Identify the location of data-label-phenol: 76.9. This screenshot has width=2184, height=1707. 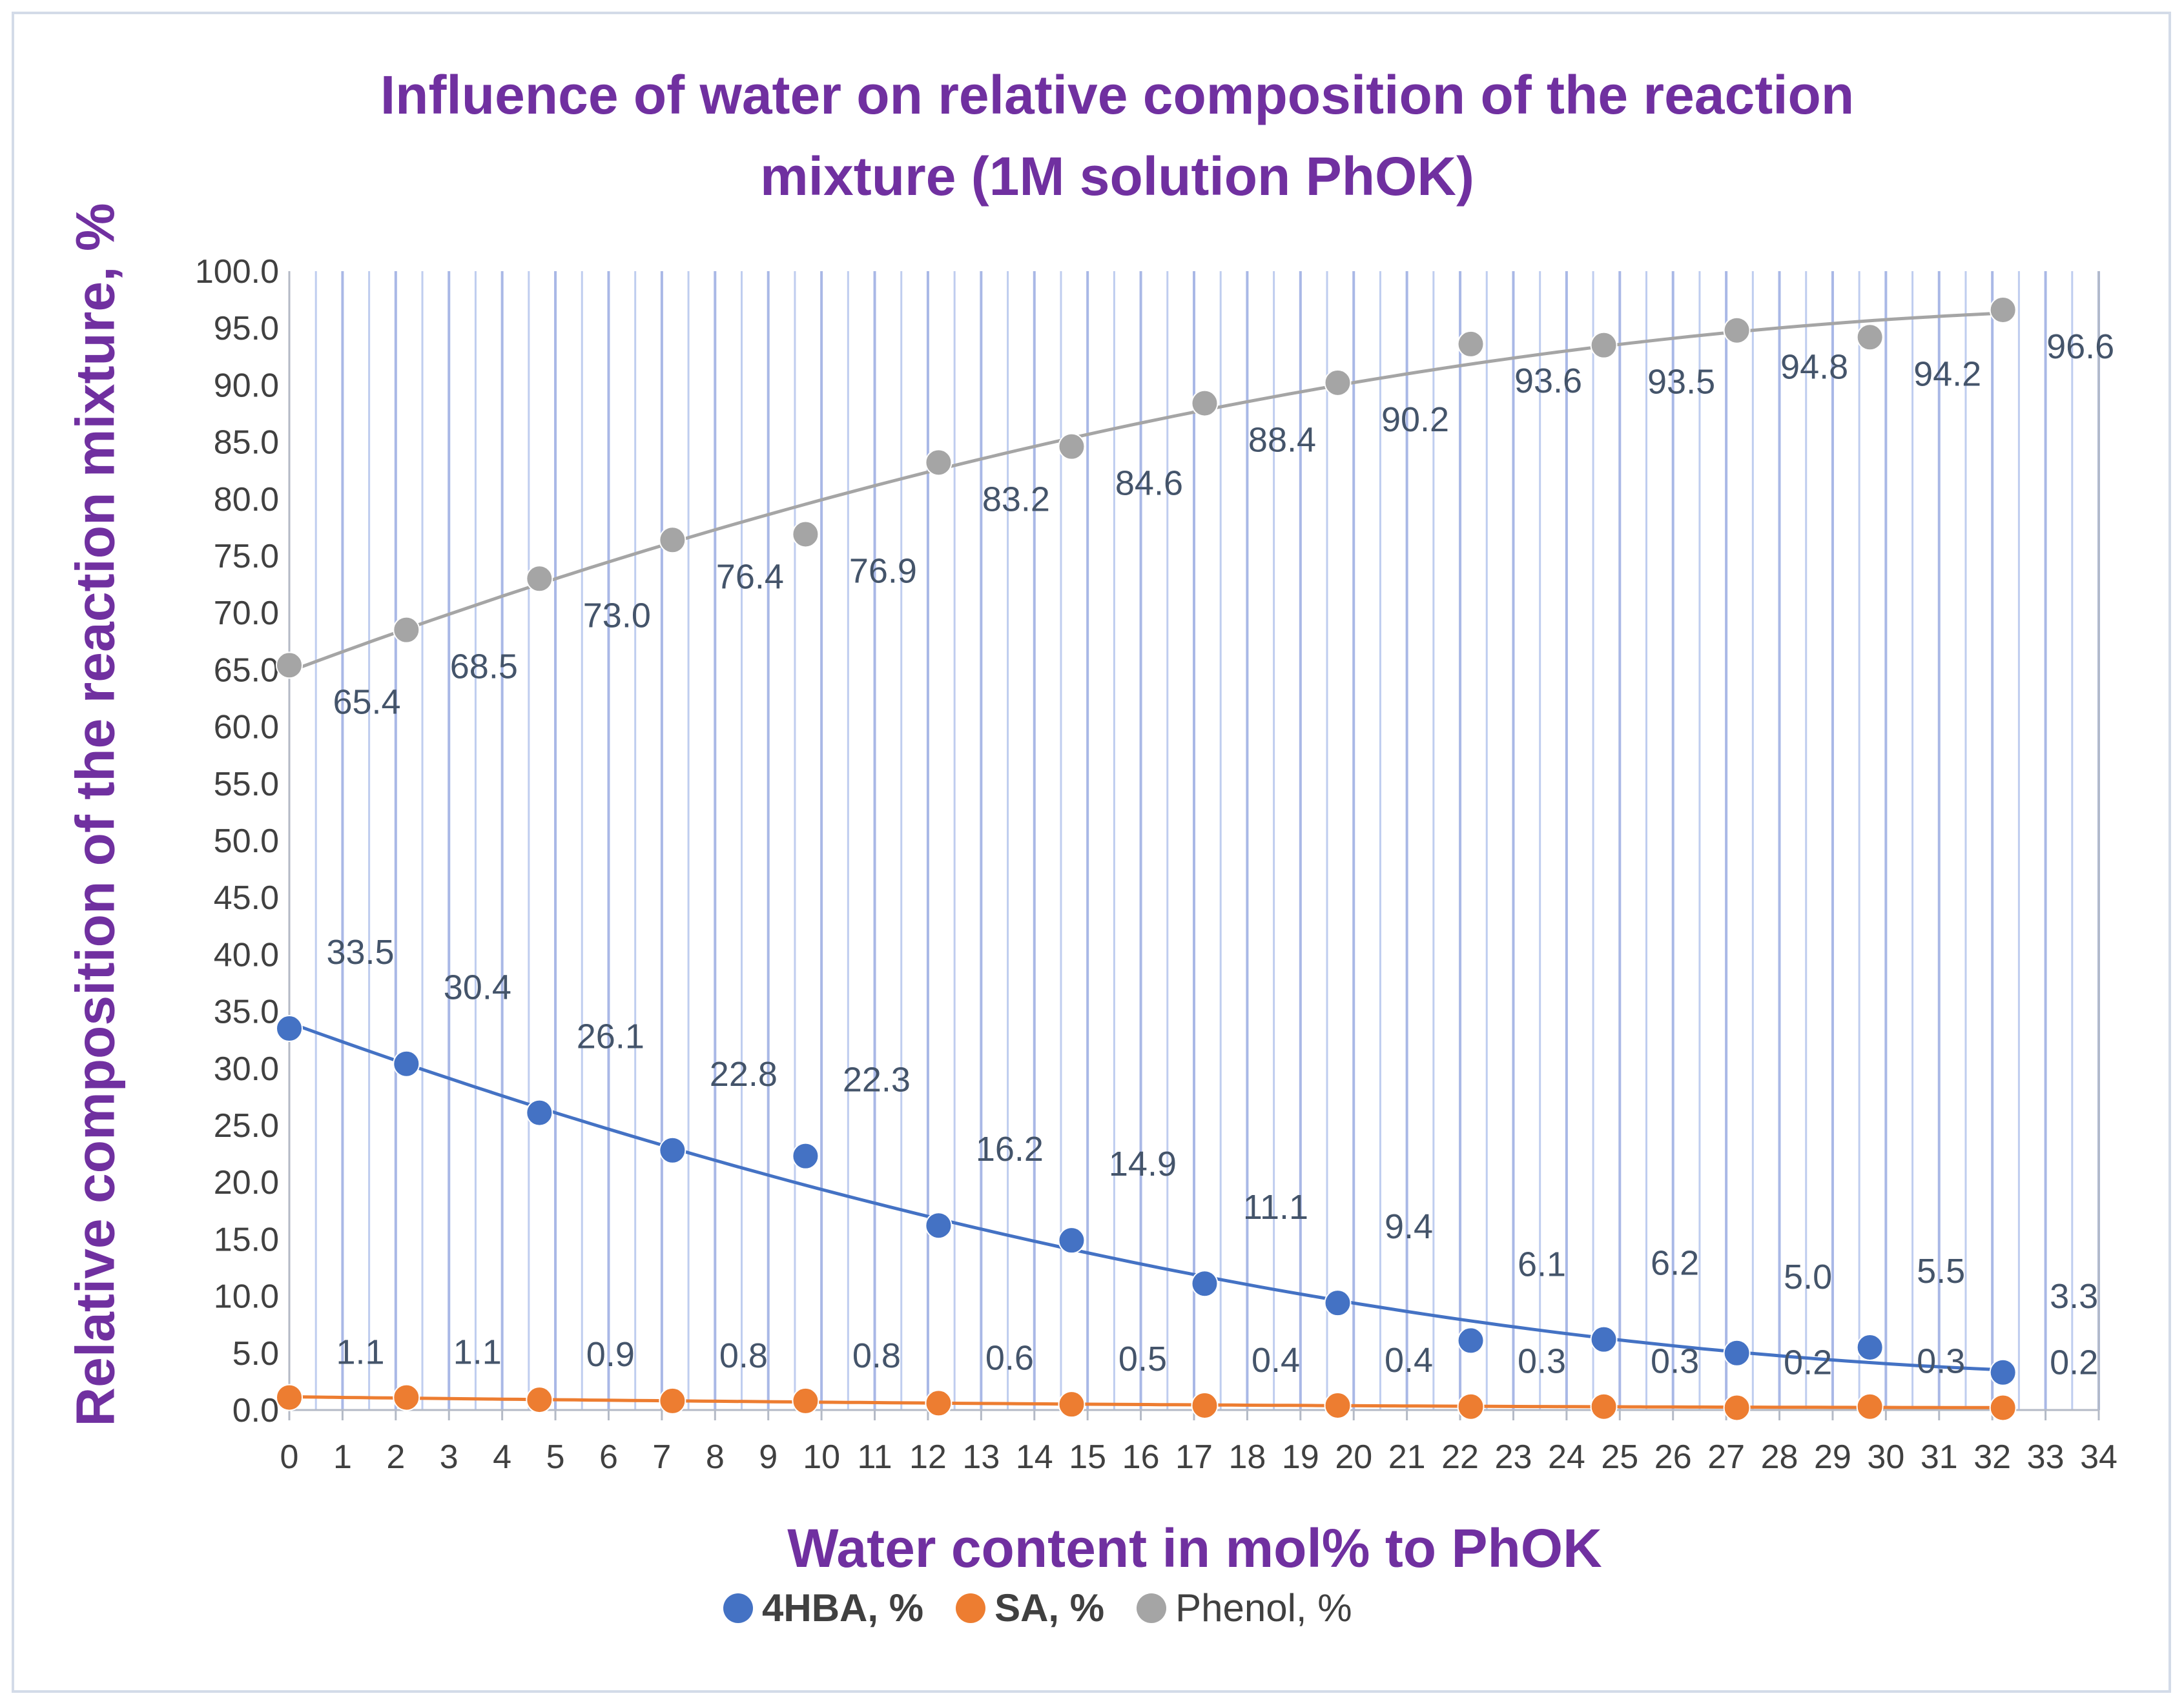
(883, 570).